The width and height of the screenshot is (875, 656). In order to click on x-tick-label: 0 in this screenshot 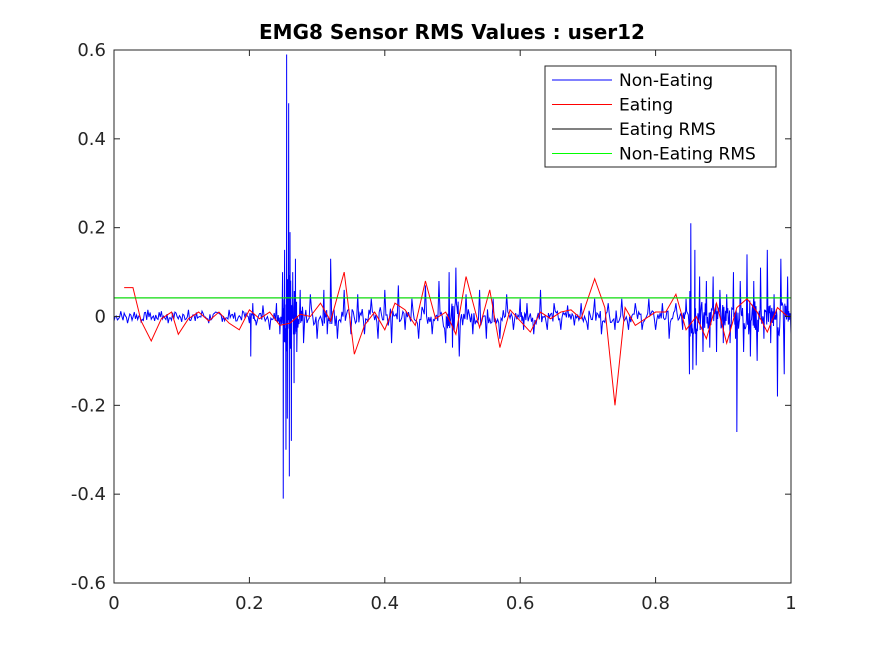, I will do `click(113, 603)`.